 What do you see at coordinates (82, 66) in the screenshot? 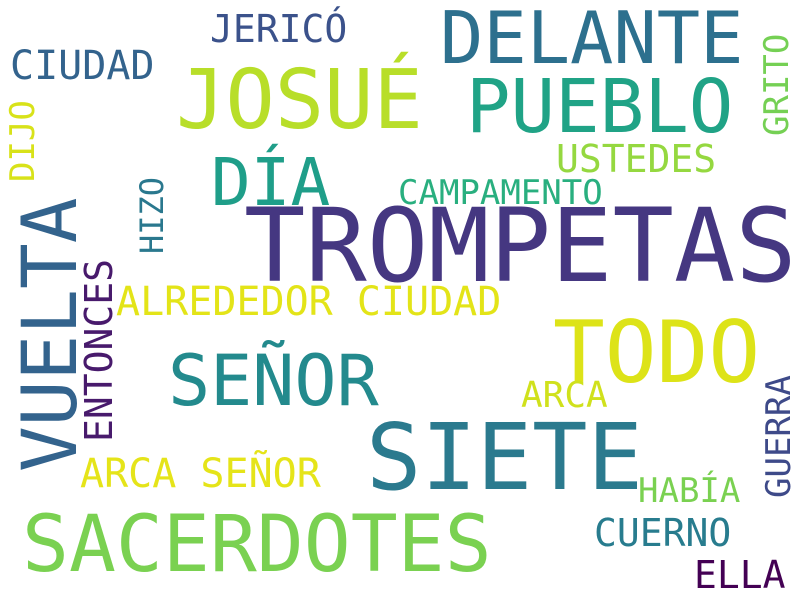
I see `word-ciudad: CIUDAD` at bounding box center [82, 66].